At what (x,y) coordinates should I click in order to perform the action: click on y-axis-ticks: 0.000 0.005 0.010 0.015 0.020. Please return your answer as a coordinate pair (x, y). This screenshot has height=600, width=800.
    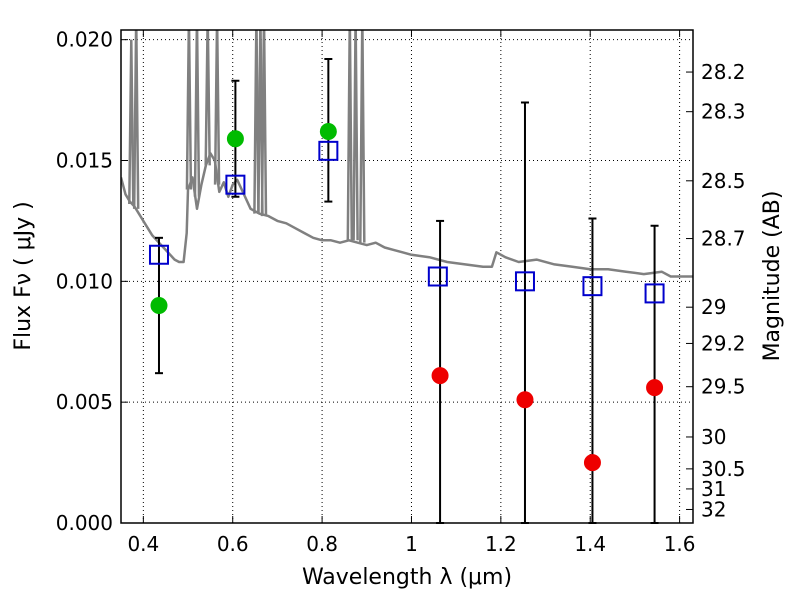
    Looking at the image, I should click on (92, 281).